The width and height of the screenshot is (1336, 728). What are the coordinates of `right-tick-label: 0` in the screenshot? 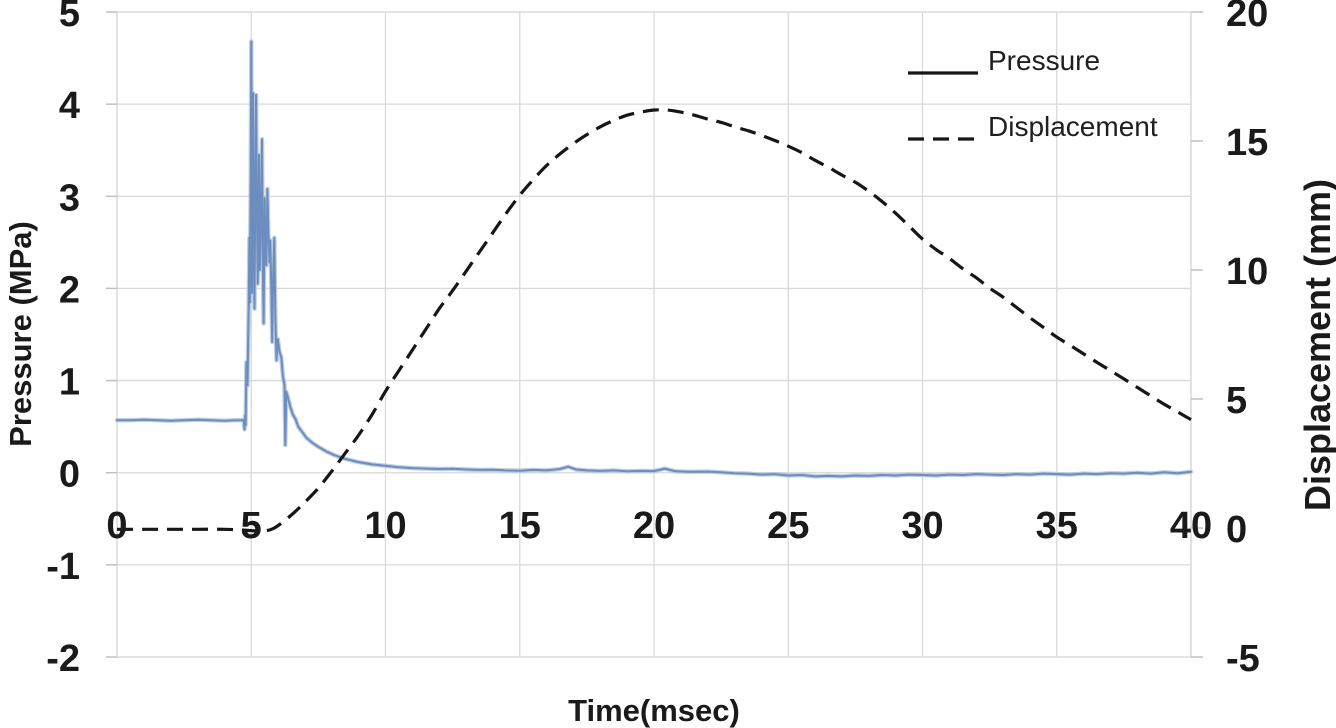 It's located at (1236, 530).